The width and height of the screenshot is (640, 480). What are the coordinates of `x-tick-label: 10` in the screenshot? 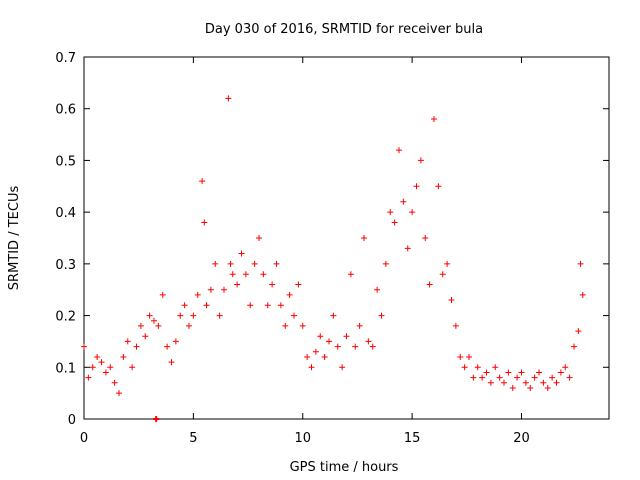 It's located at (302, 438).